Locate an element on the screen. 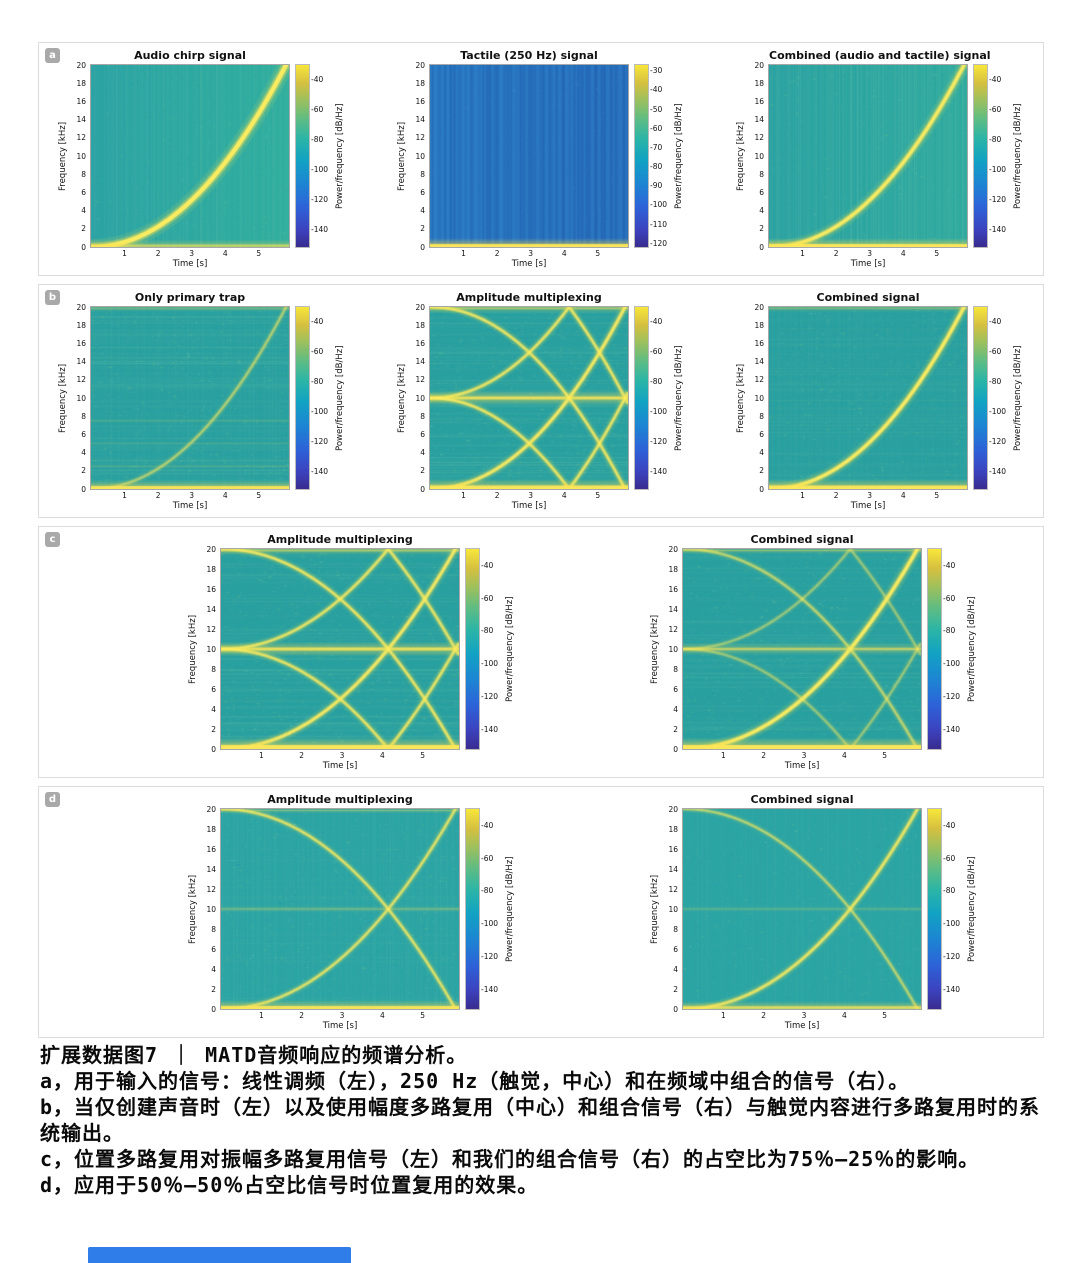 This screenshot has height=1263, width=1082. panel-title: Amplitude multiplexing is located at coordinates (340, 799).